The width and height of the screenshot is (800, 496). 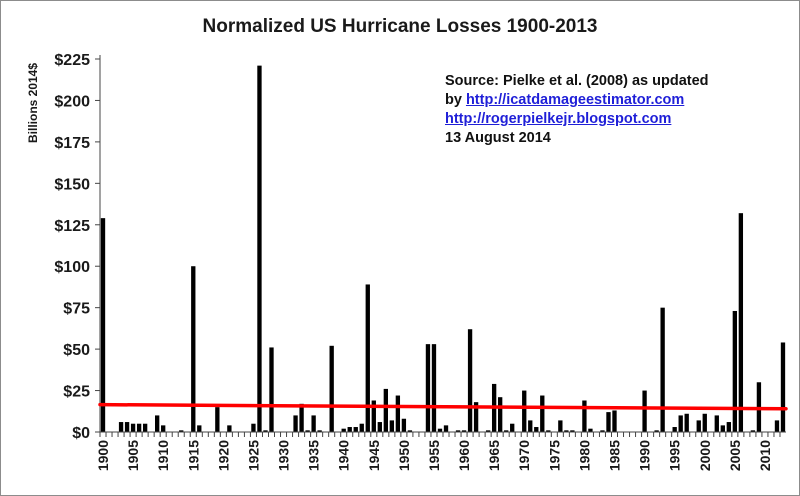 What do you see at coordinates (314, 455) in the screenshot?
I see `x-tick-label: 1935` at bounding box center [314, 455].